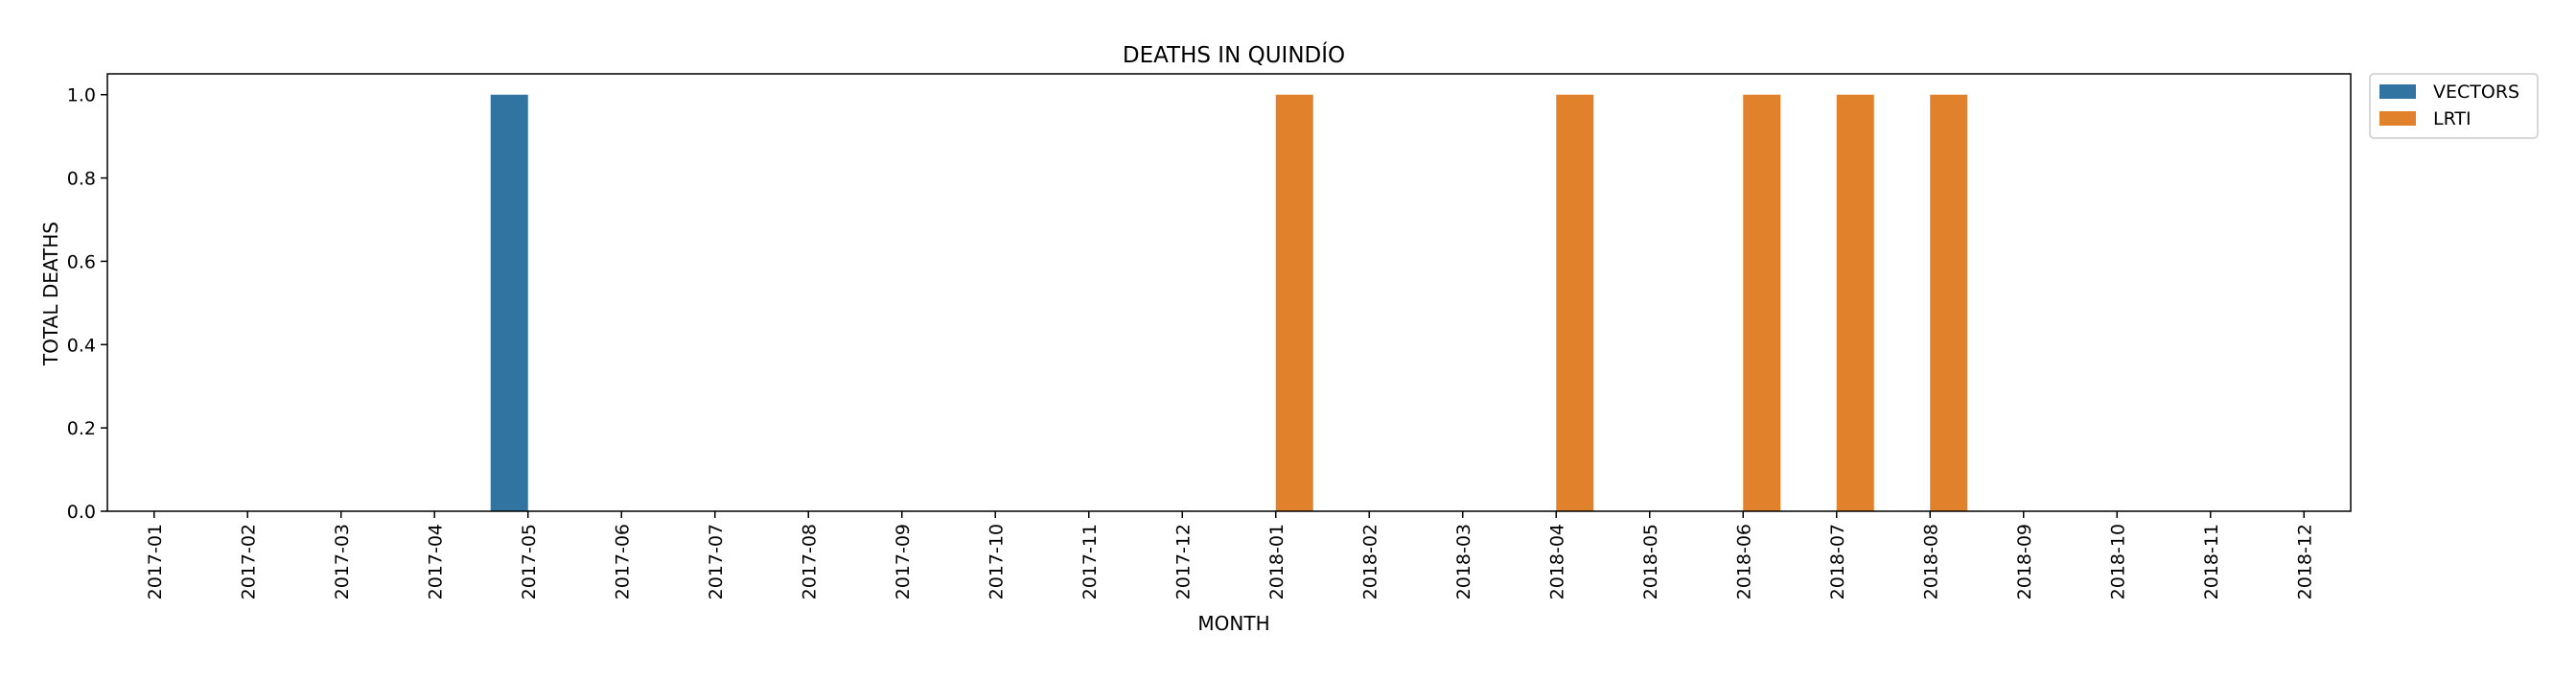  I want to click on x-tick-label: 2017-05, so click(529, 562).